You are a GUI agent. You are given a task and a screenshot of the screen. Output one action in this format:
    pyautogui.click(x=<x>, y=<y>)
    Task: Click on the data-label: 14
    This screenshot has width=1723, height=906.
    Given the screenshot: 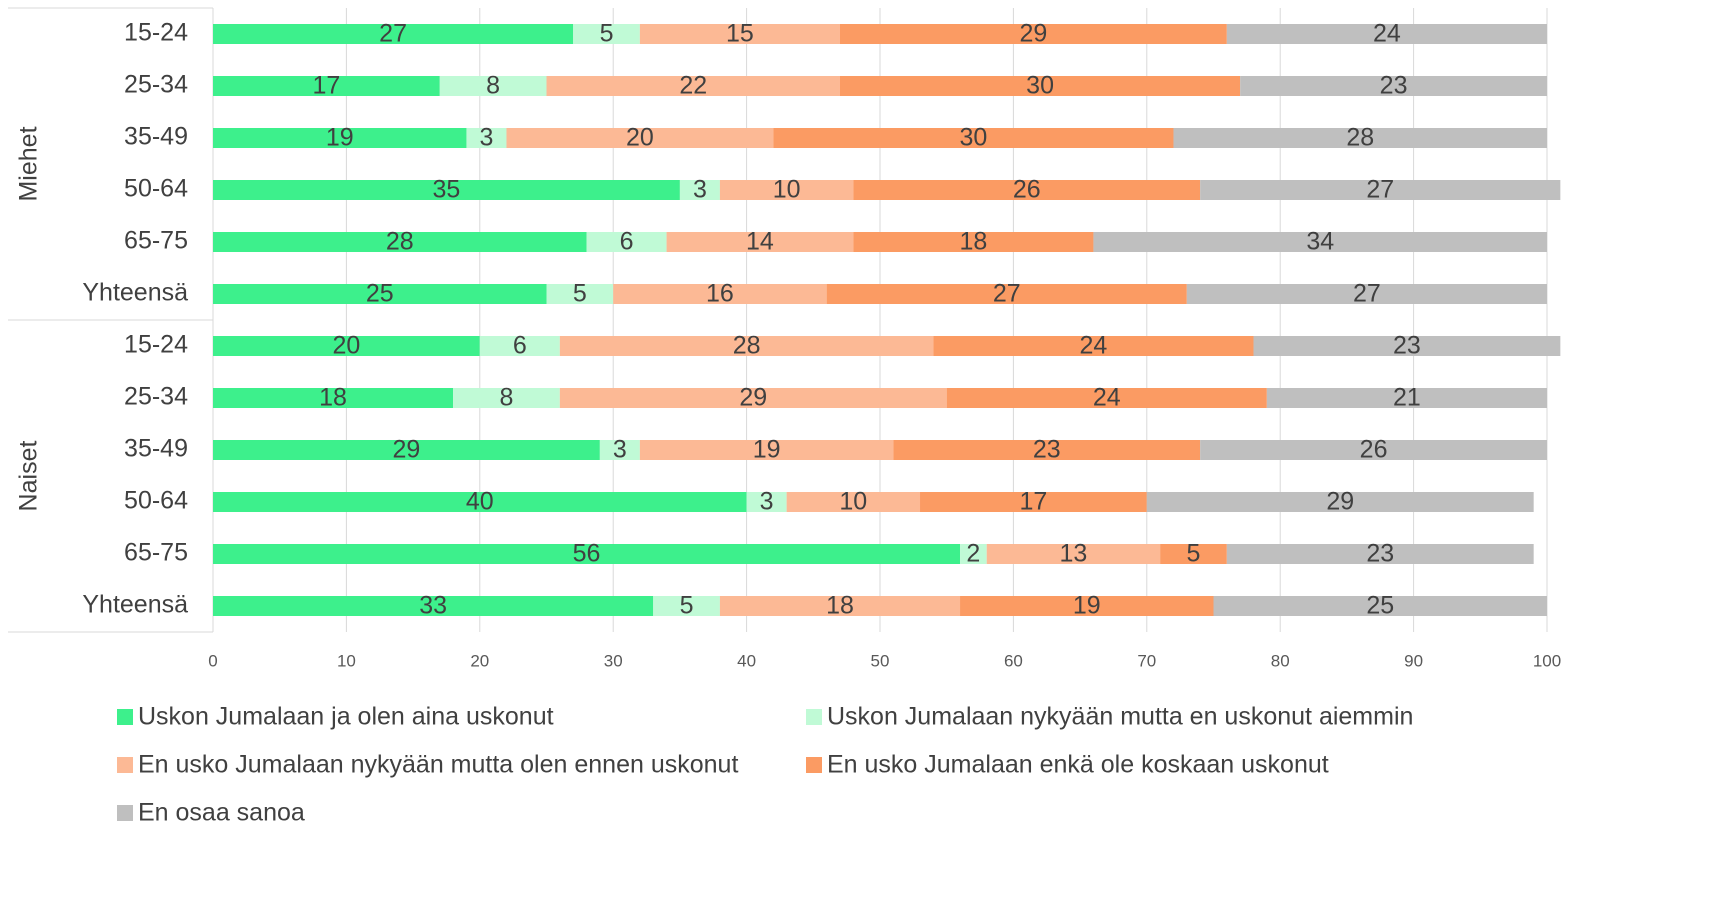 What is the action you would take?
    pyautogui.click(x=760, y=242)
    